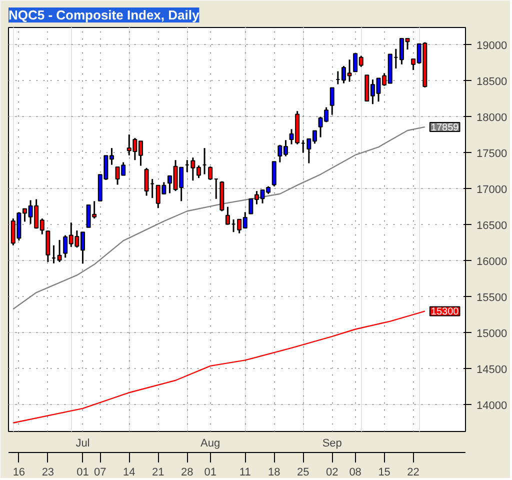 The height and width of the screenshot is (480, 512). Describe the element at coordinates (104, 15) in the screenshot. I see `chart-title: NQC5 - Composite Index, Daily` at that location.